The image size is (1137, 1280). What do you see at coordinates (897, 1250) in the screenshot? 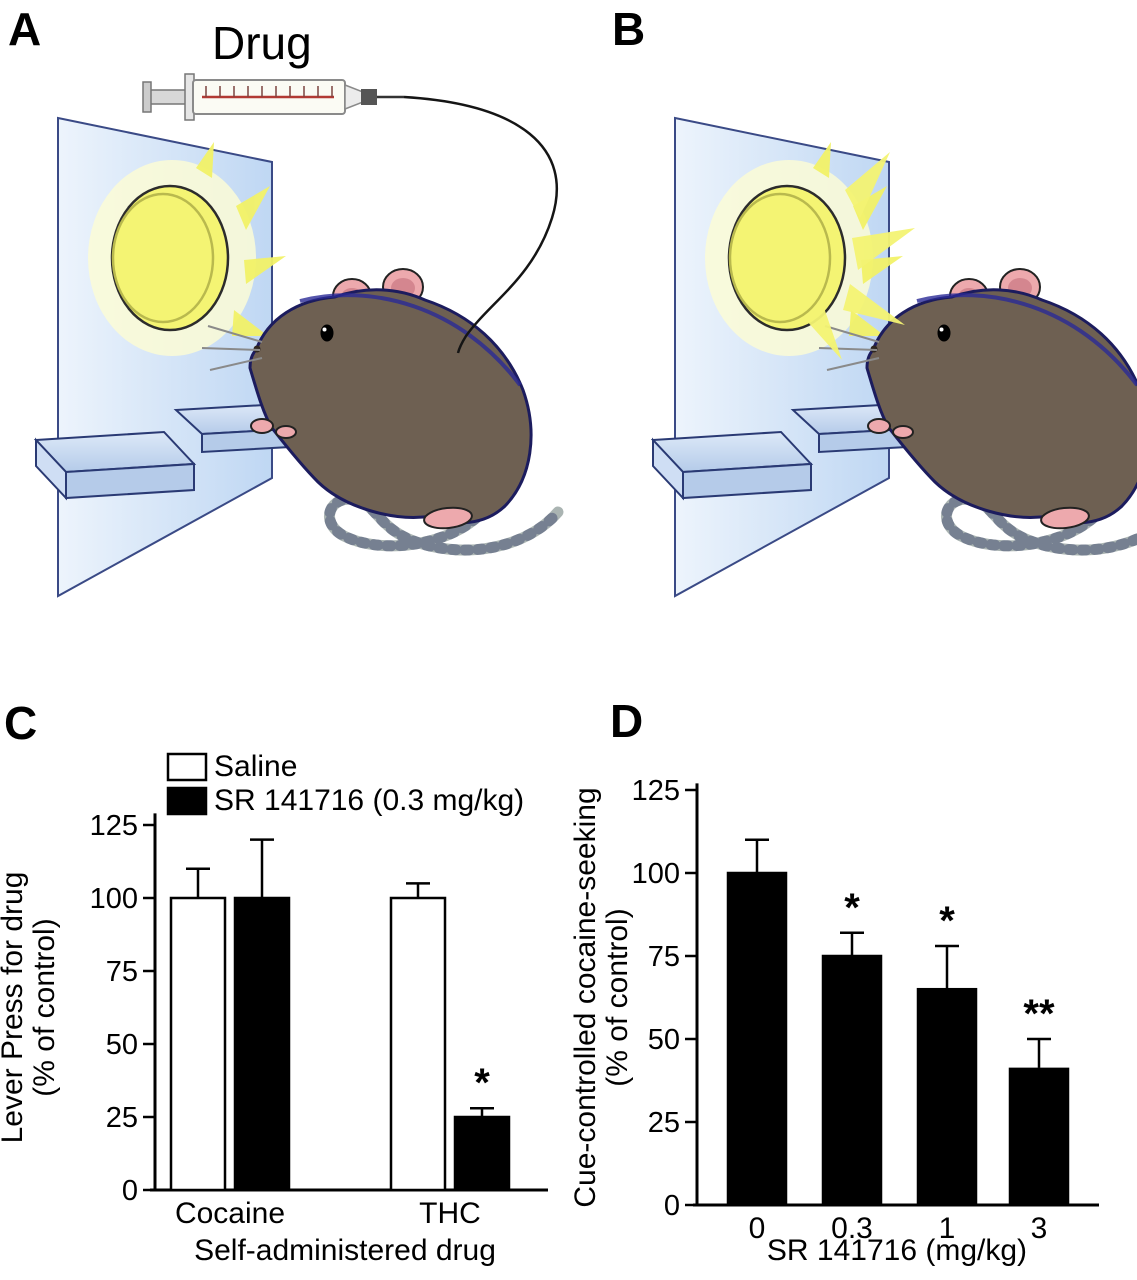
I see `x-axis-title: SR 141716 (mg/kg)` at bounding box center [897, 1250].